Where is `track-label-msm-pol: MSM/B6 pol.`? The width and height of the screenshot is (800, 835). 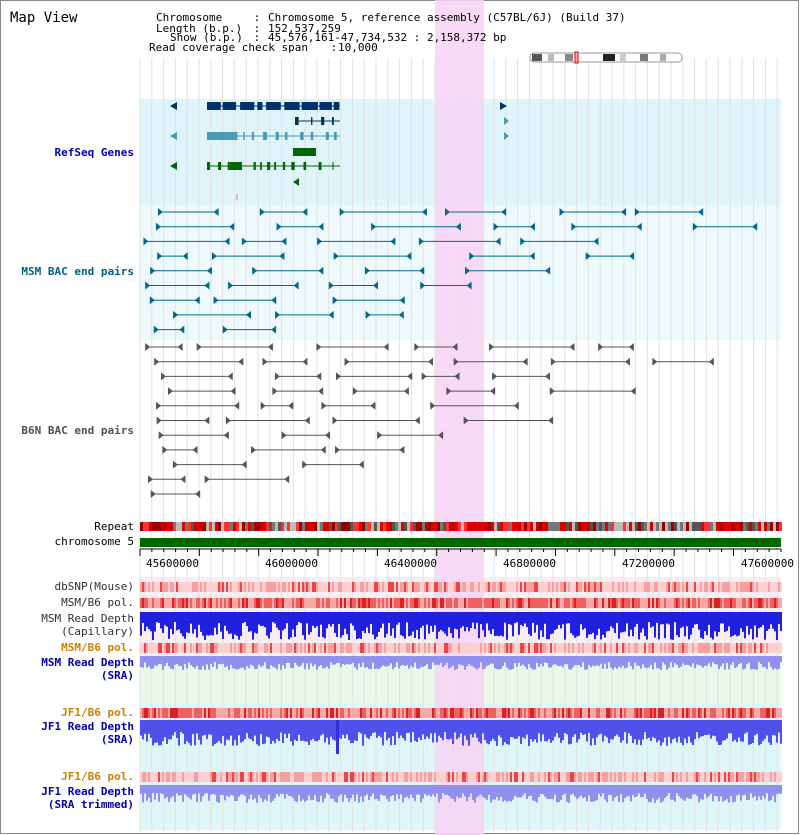
track-label-msm-pol: MSM/B6 pol. is located at coordinates (97, 602).